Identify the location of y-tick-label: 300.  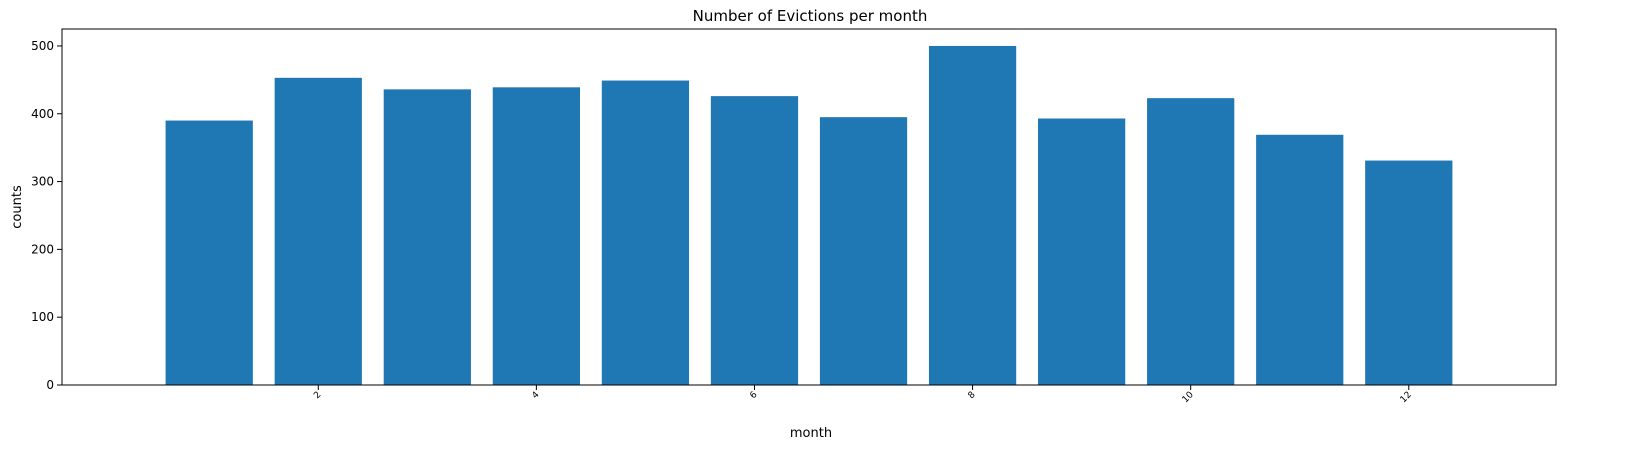
(42, 182).